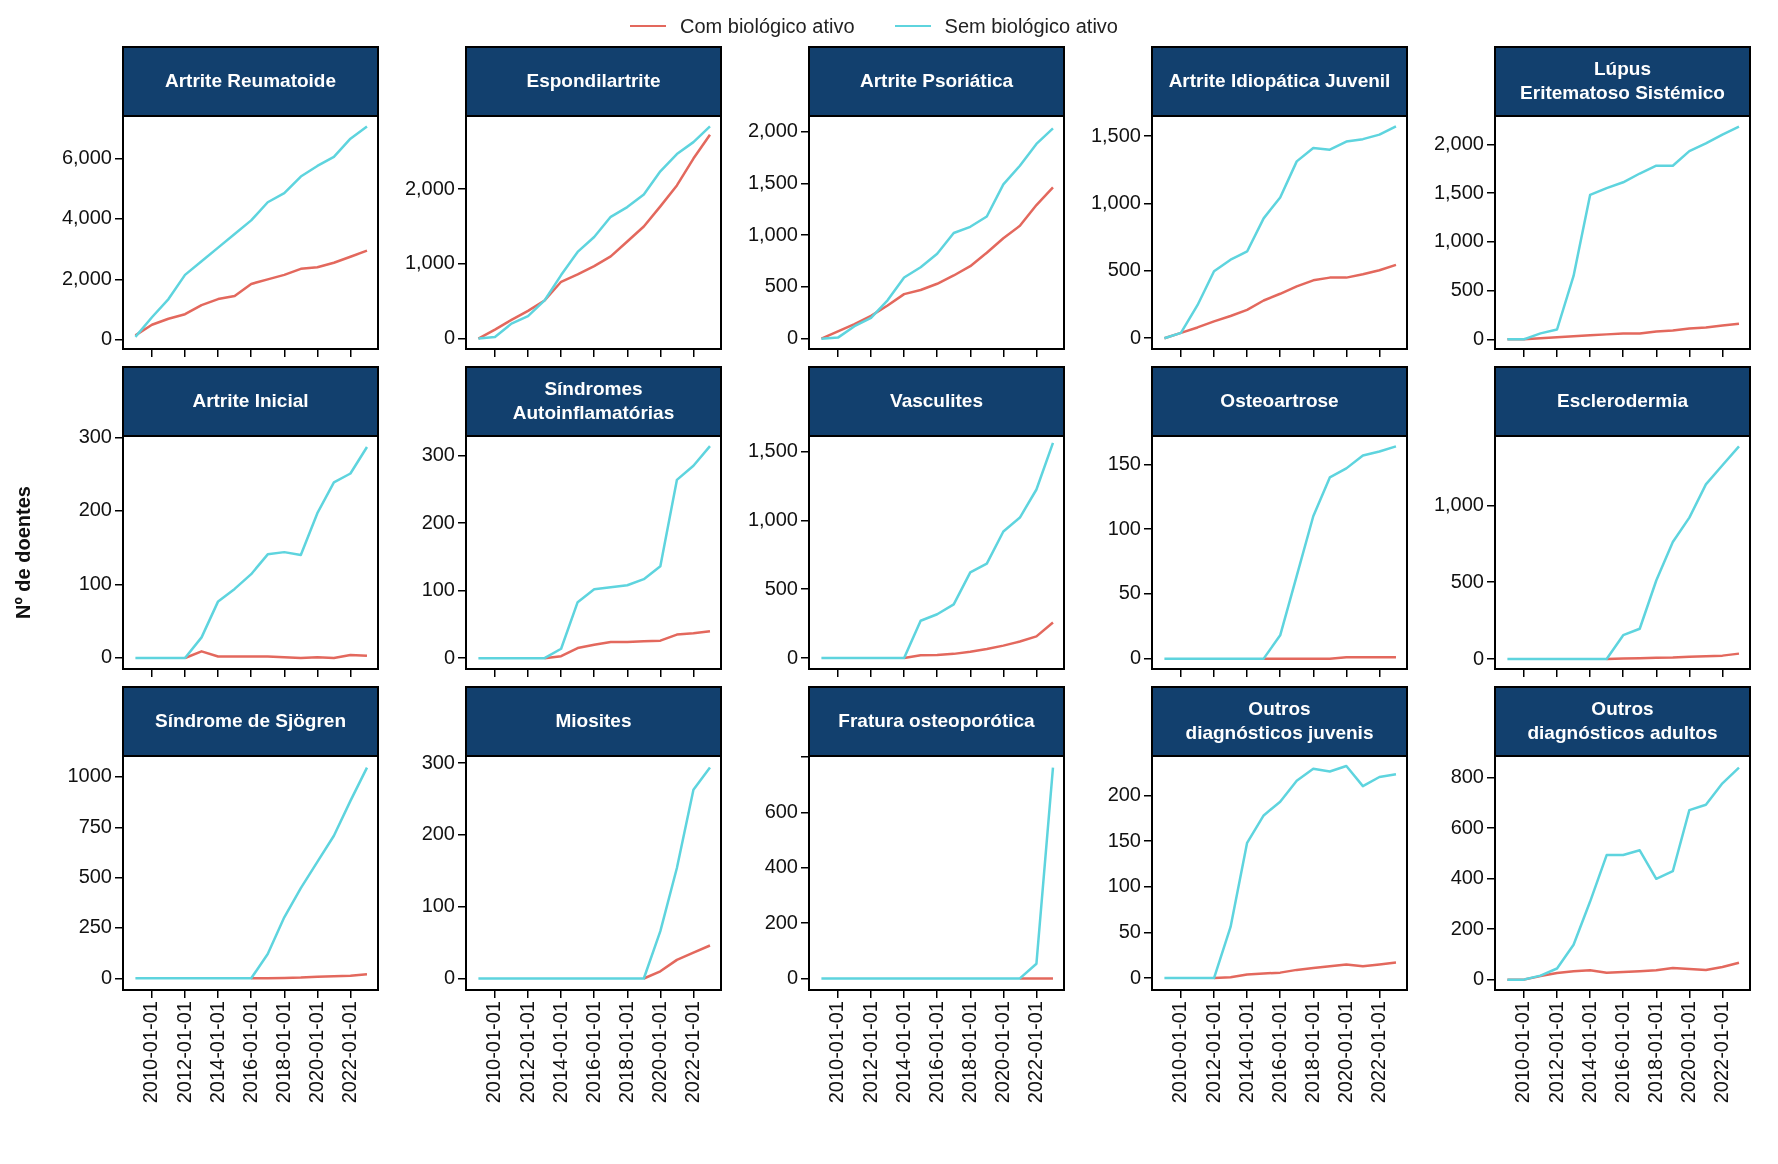  I want to click on chart-title: Síndromes Autoinflamatórias, so click(593, 400).